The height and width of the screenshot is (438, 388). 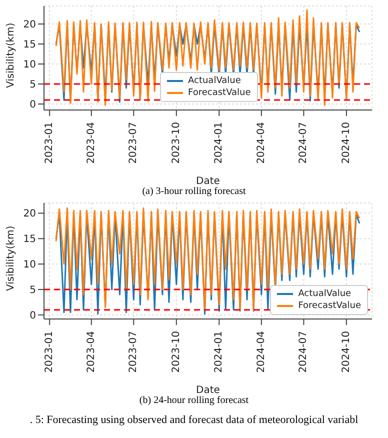 I want to click on text: . 5: Forecasting using observed and forecast data of meteorological variabl, so click(x=194, y=420).